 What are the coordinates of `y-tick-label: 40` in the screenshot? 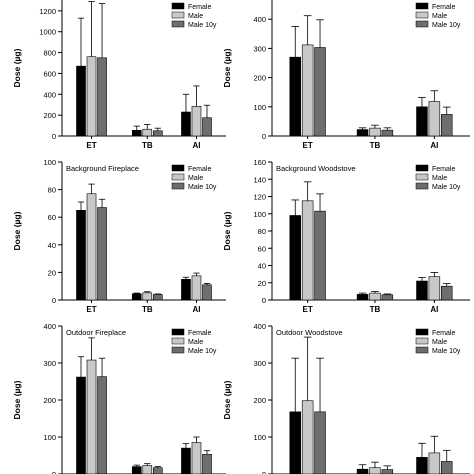 It's located at (262, 266).